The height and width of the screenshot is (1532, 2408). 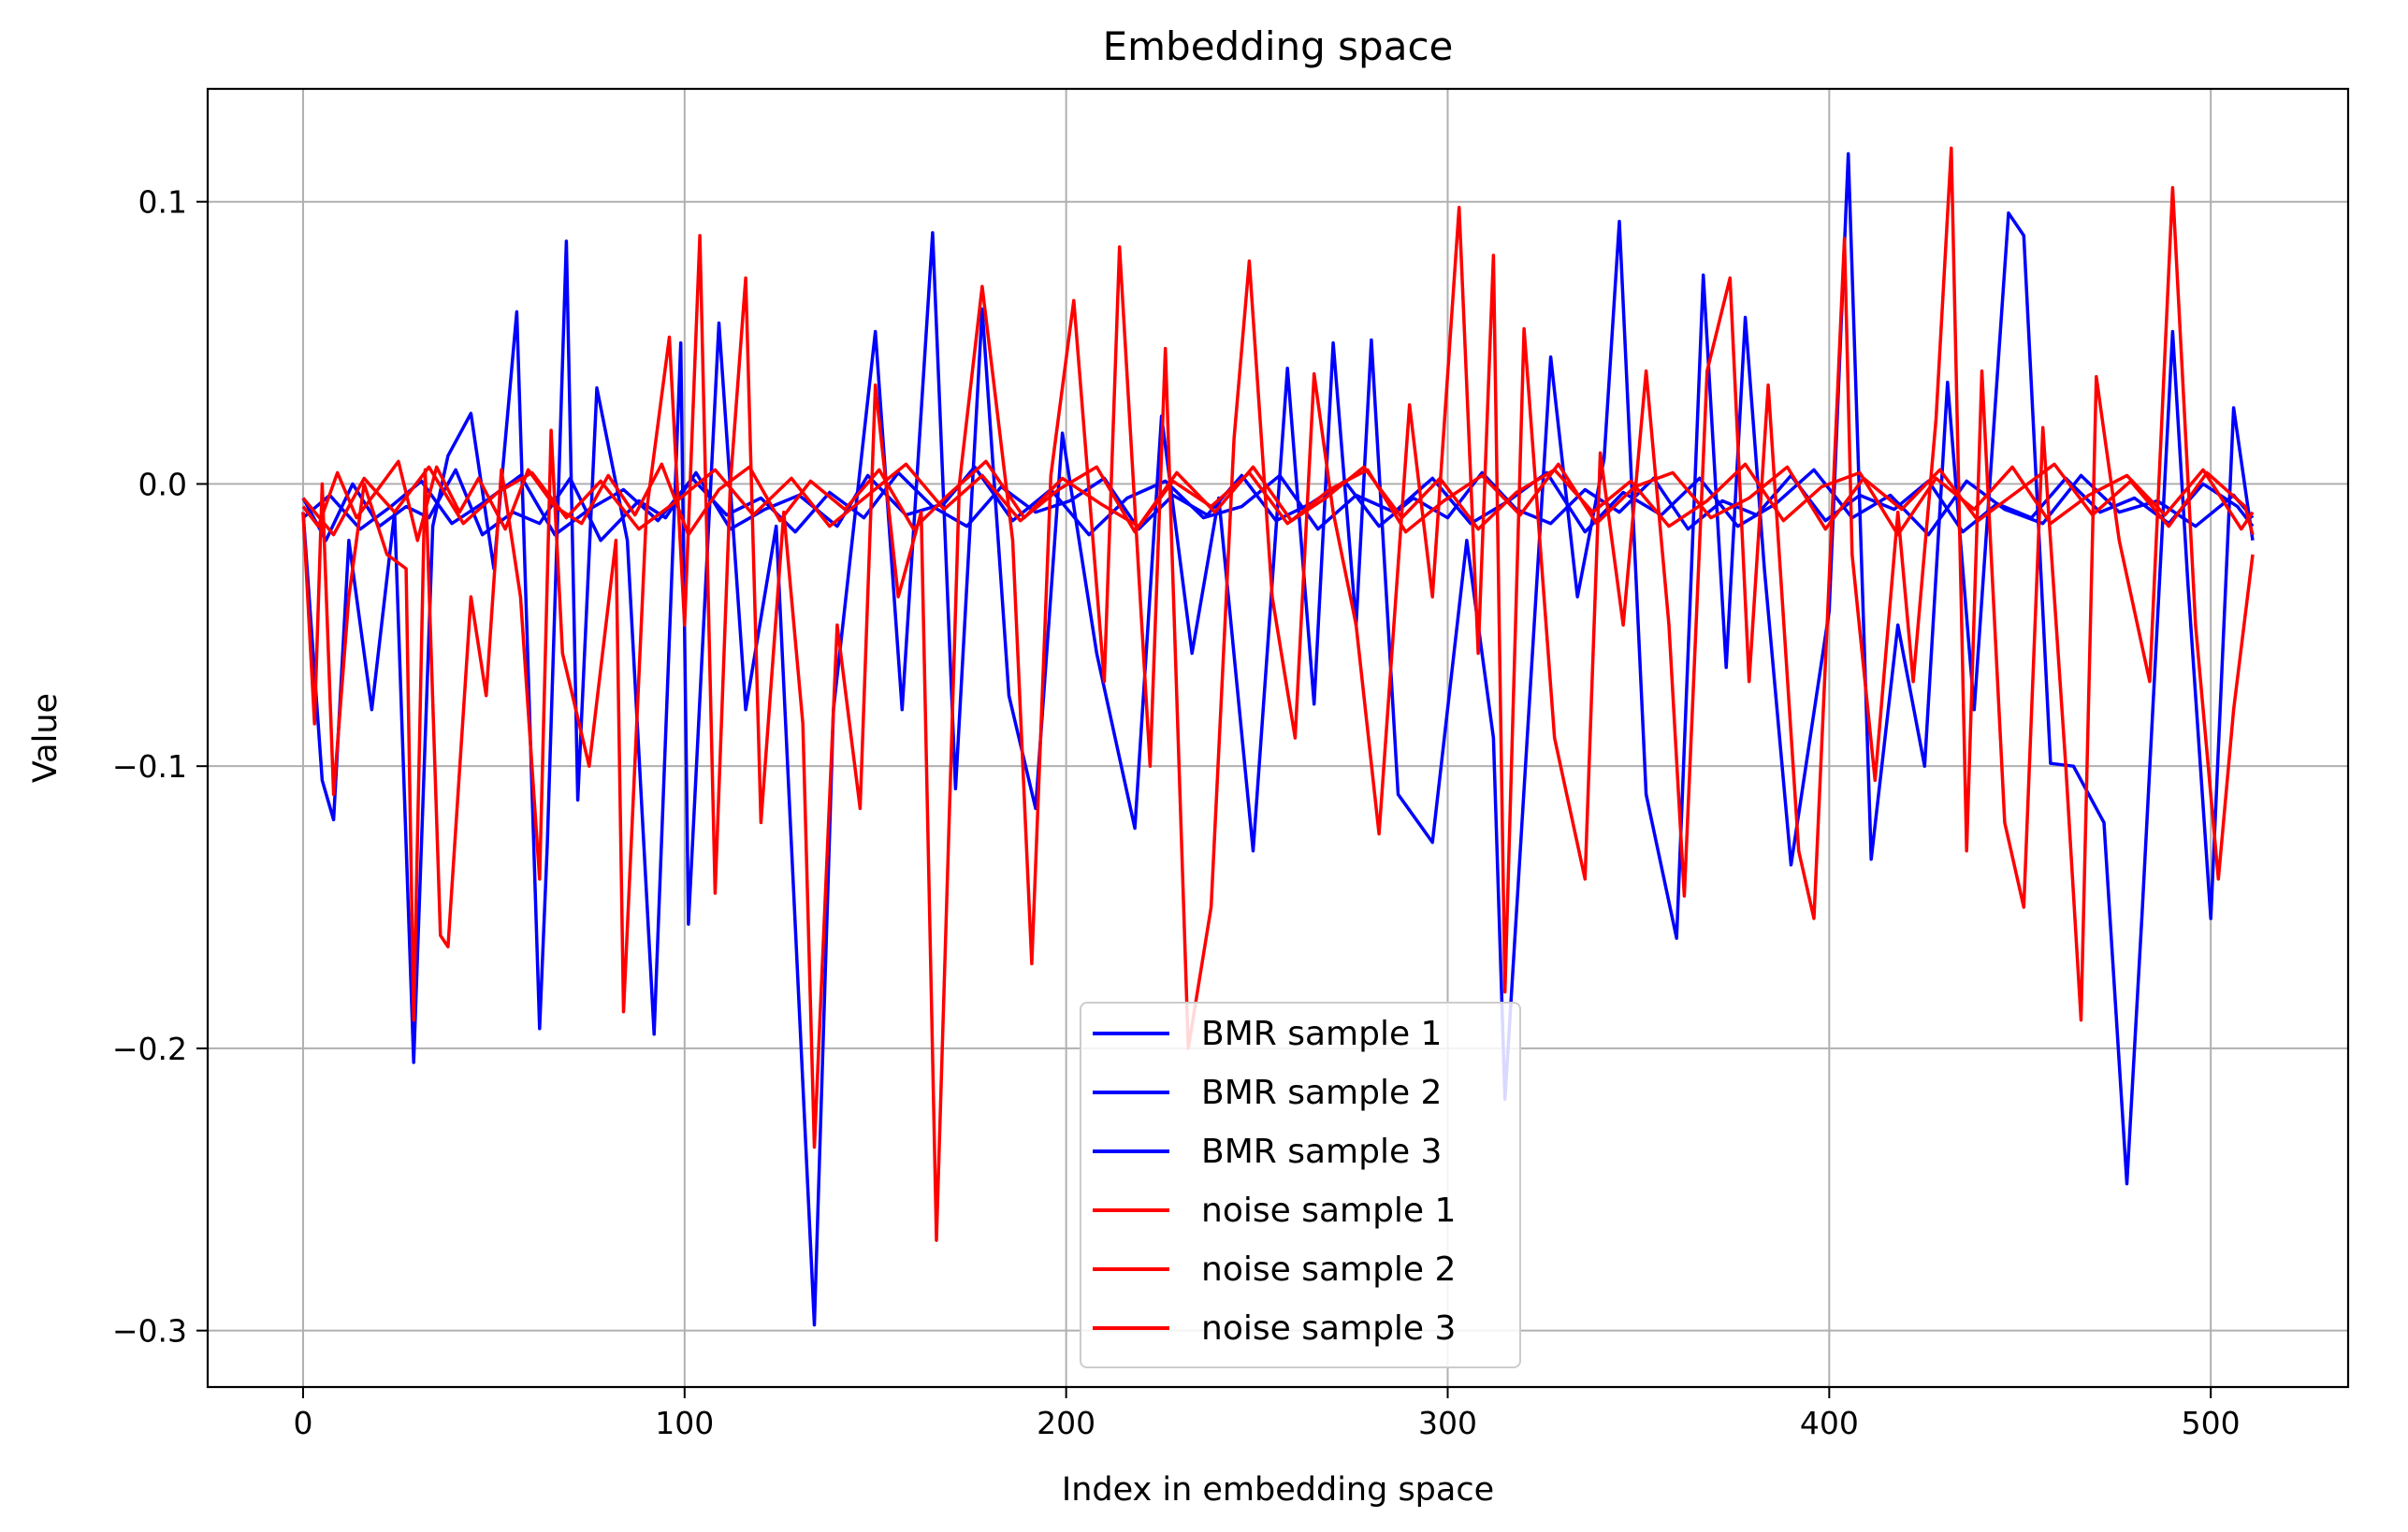 I want to click on legend-box, so click(x=1300, y=1185).